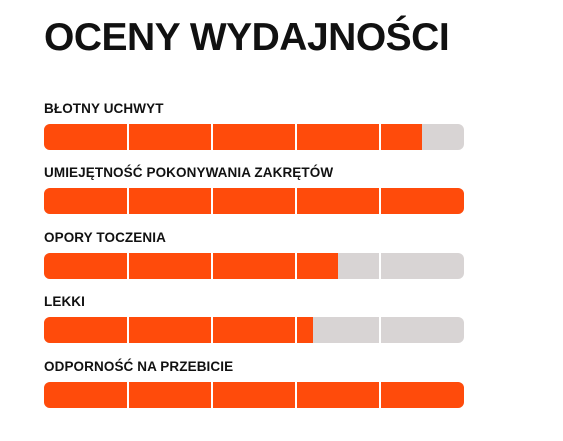 The image size is (563, 441). I want to click on rating-lightweight: LEKKI, so click(254, 318).